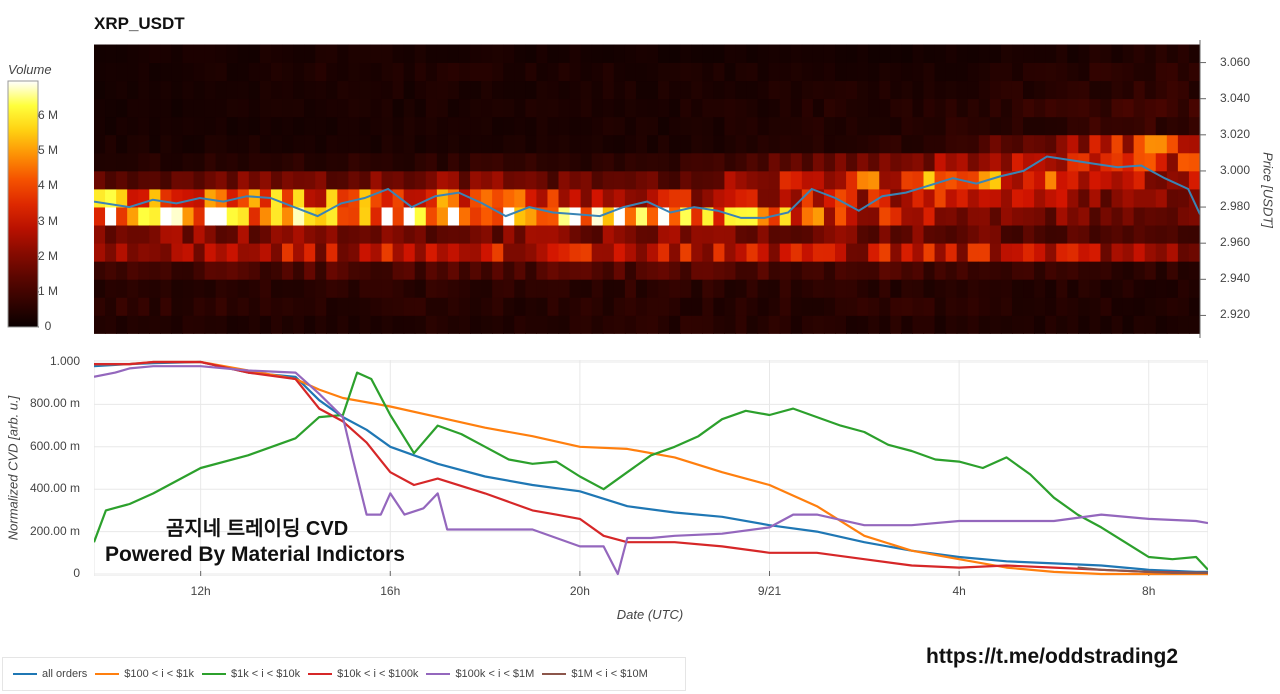 This screenshot has height=694, width=1280. What do you see at coordinates (48, 150) in the screenshot?
I see `colorbar-tick-label: 5 M` at bounding box center [48, 150].